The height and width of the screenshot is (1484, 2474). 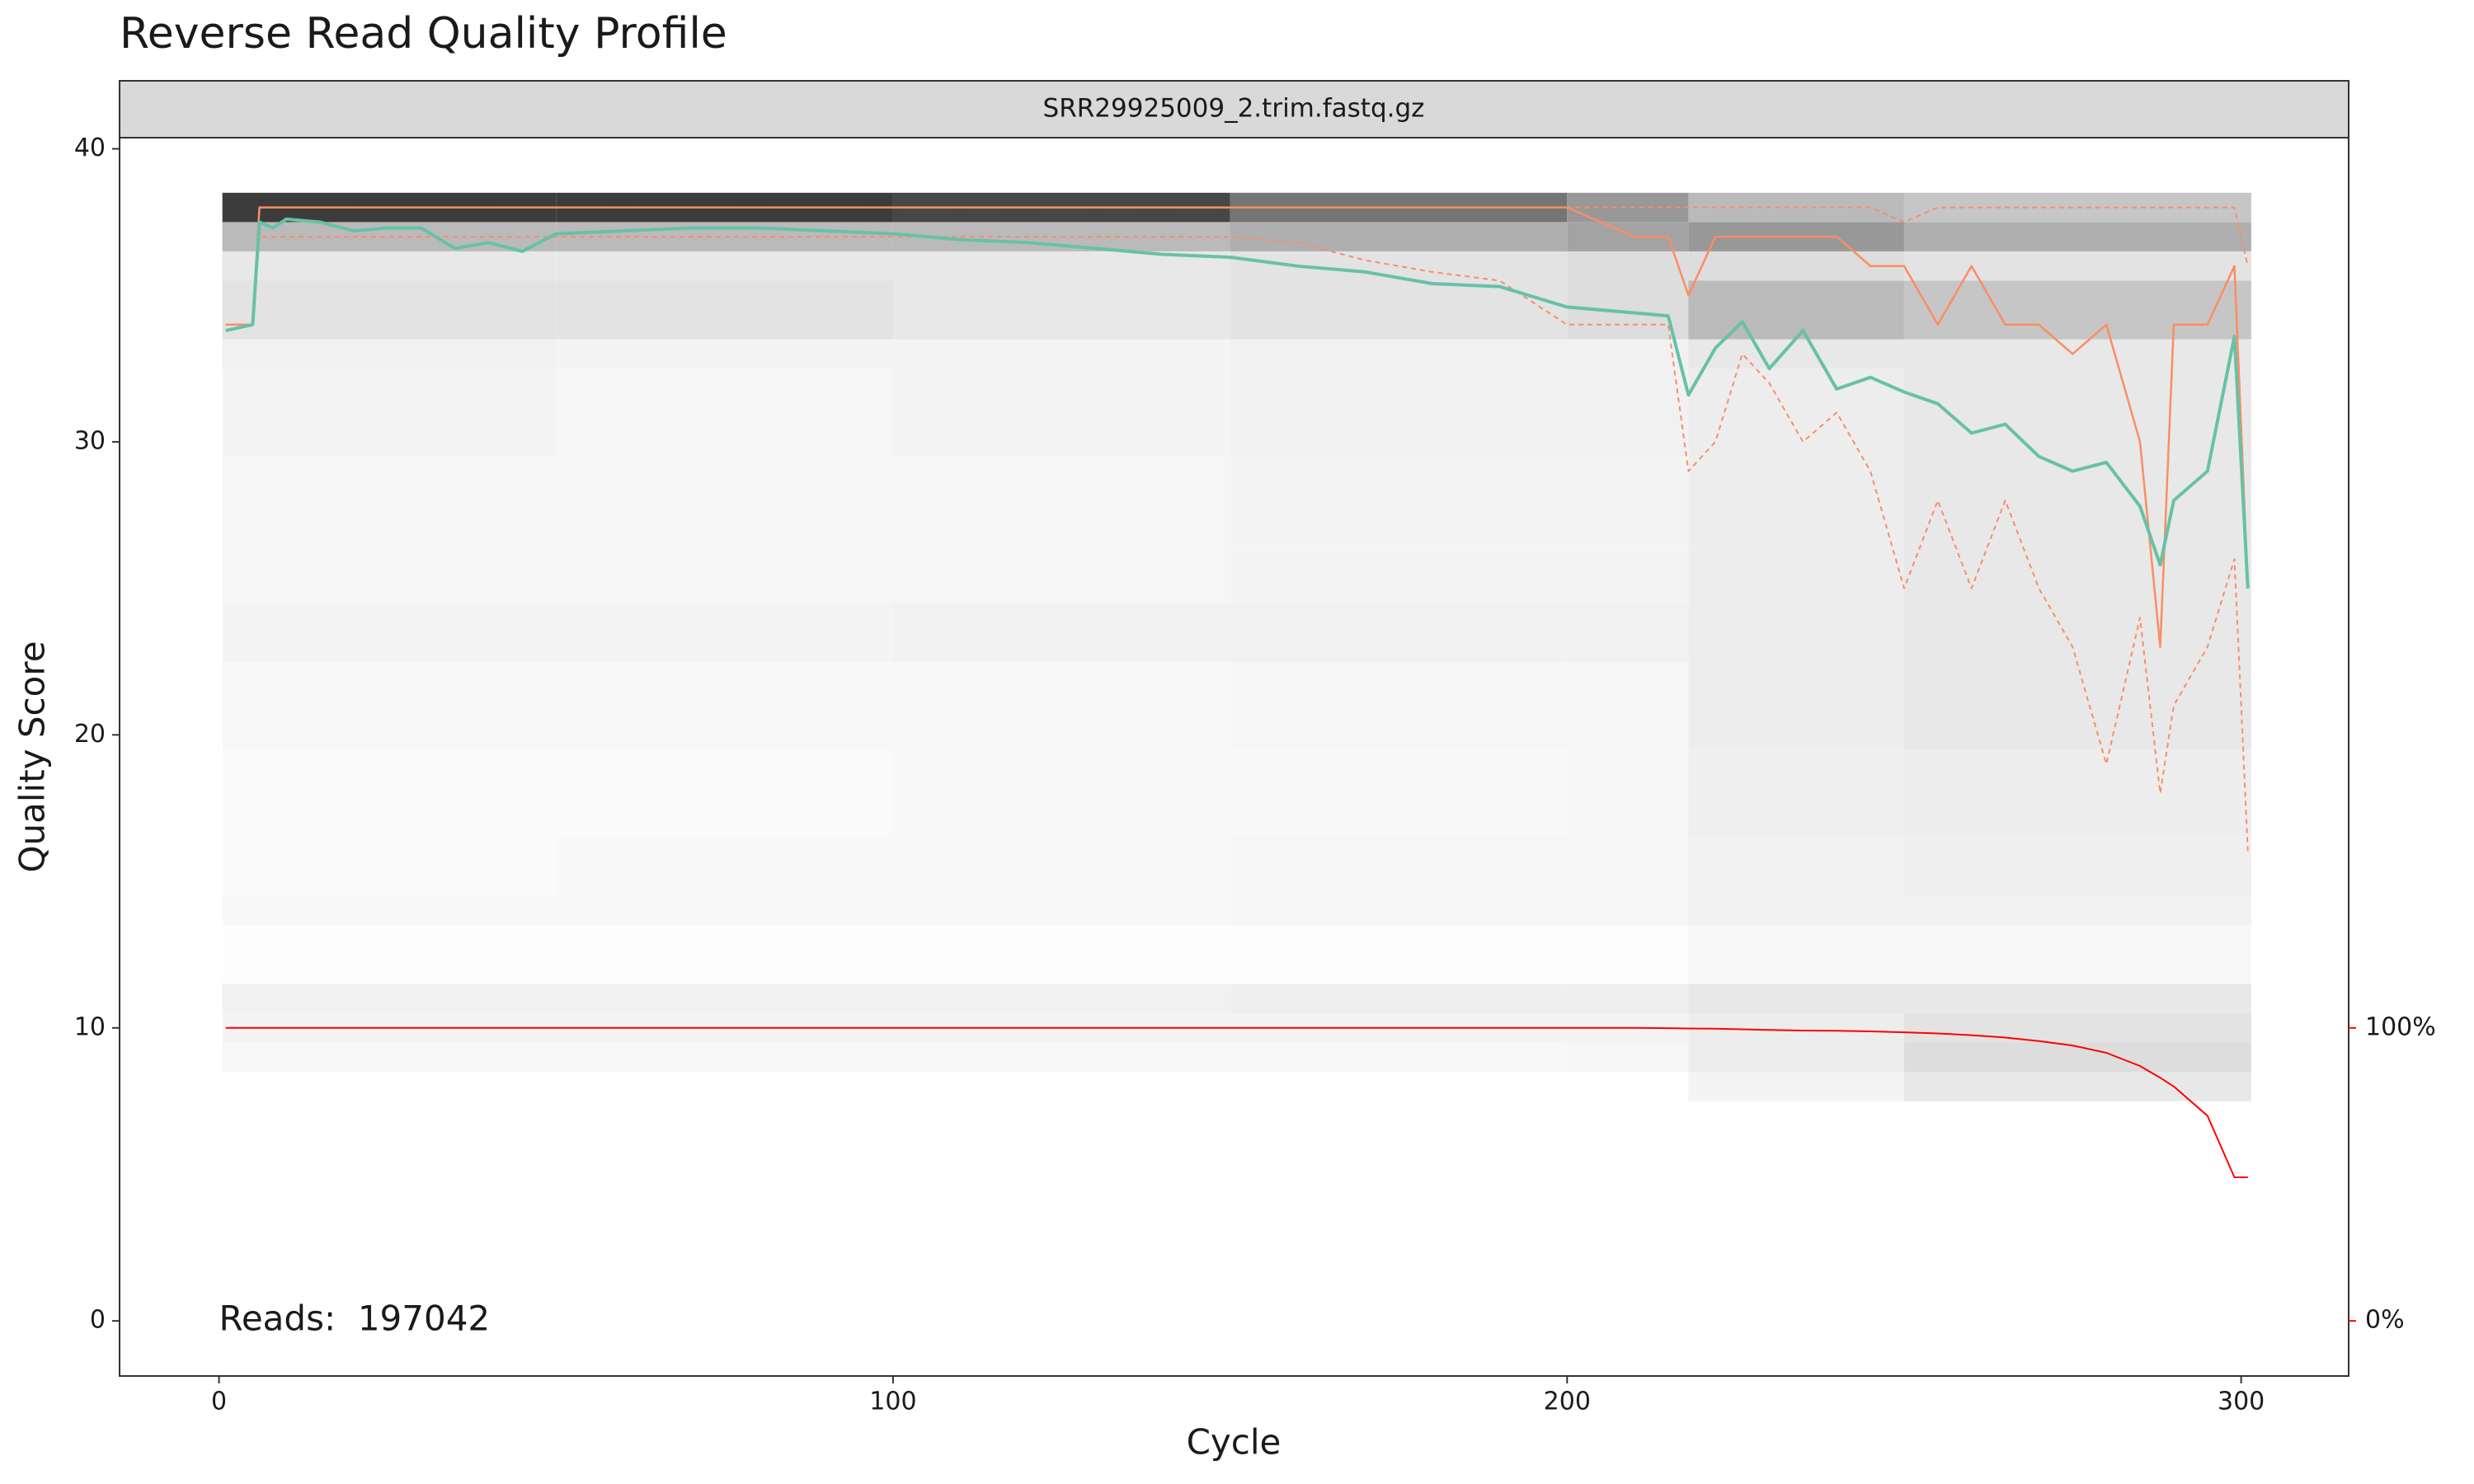 I want to click on chart-title: Reverse Read Quality Profile, so click(x=423, y=34).